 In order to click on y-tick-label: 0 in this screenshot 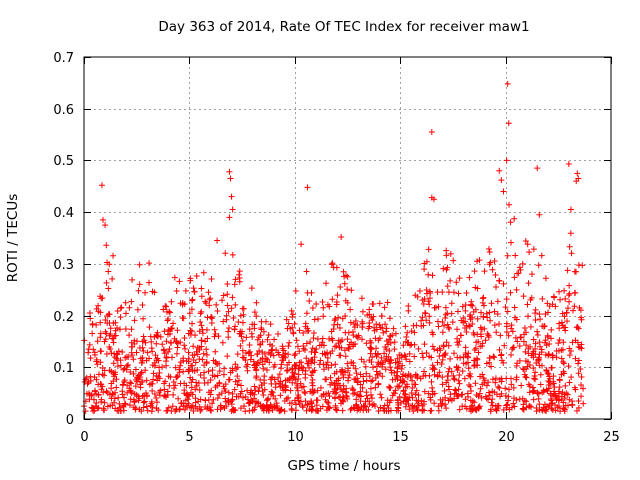, I will do `click(70, 420)`.